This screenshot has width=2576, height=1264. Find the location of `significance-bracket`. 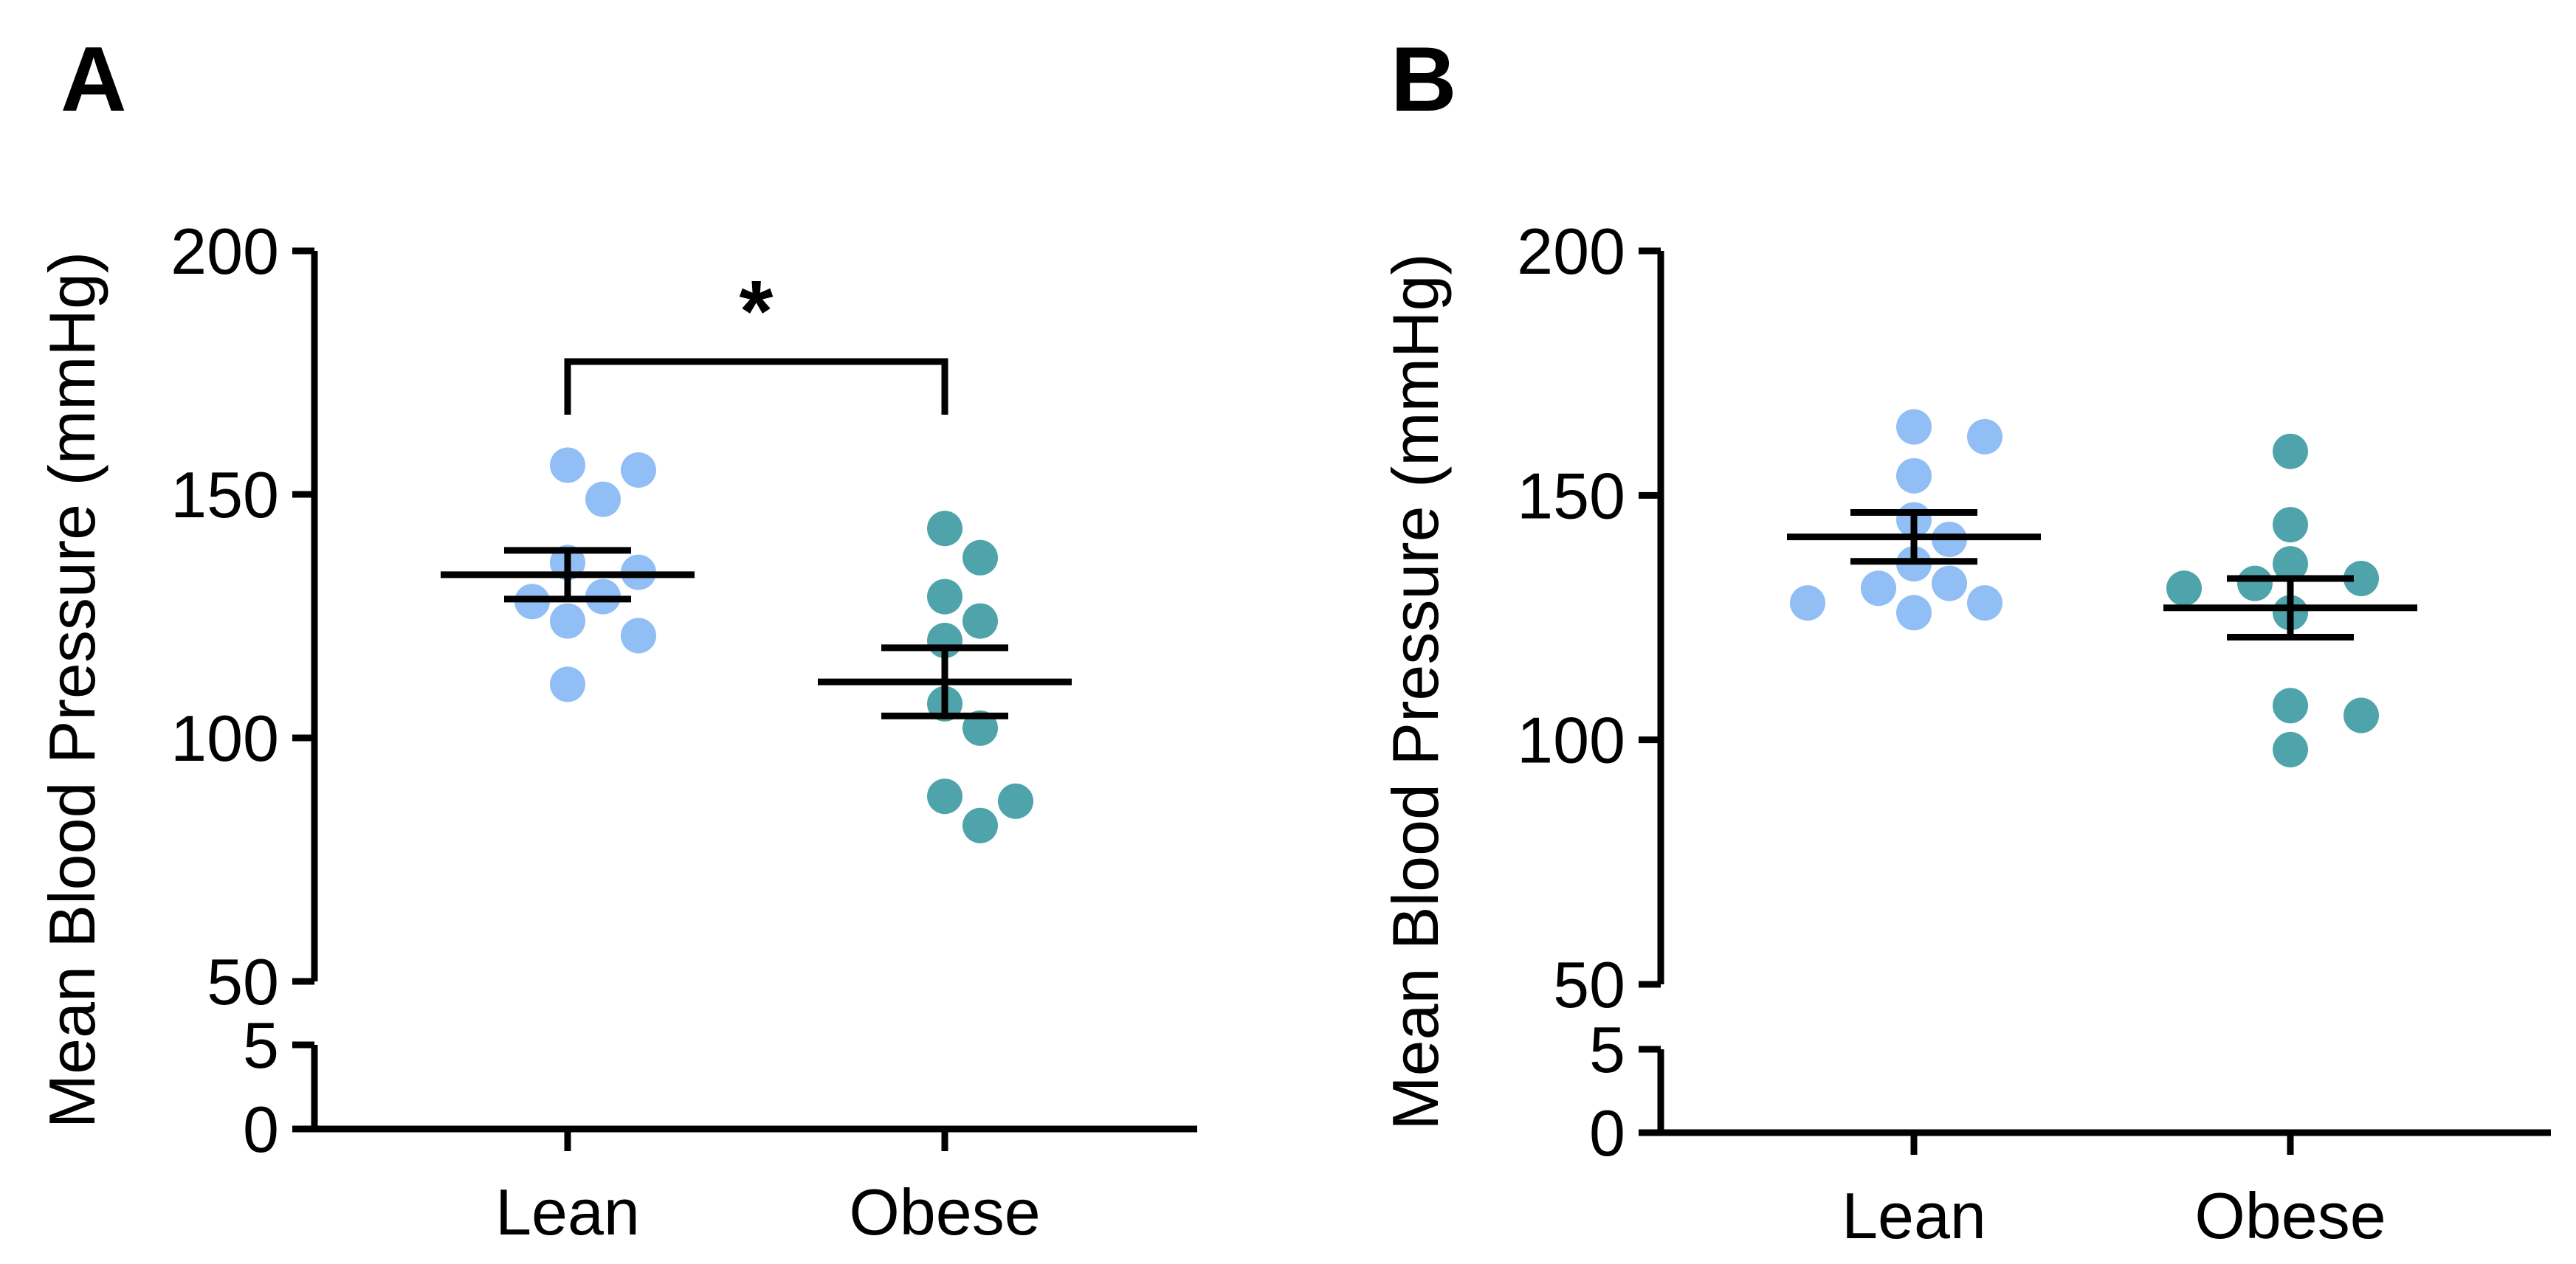

significance-bracket is located at coordinates (756, 386).